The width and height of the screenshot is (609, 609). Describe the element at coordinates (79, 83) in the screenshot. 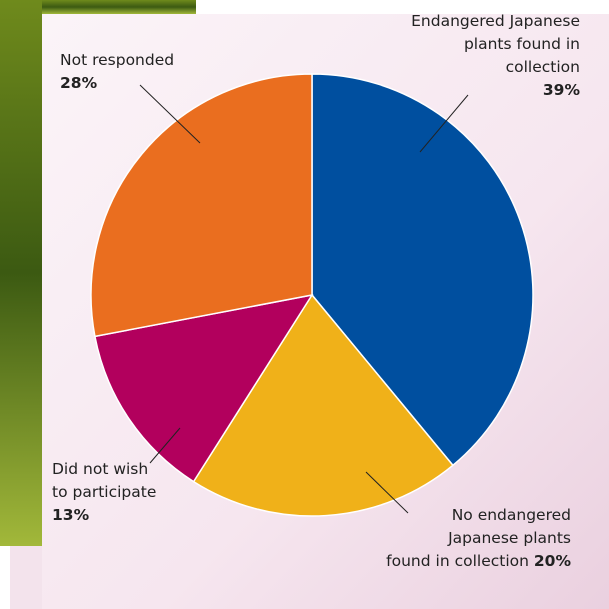

I see `value-label: 28%` at that location.